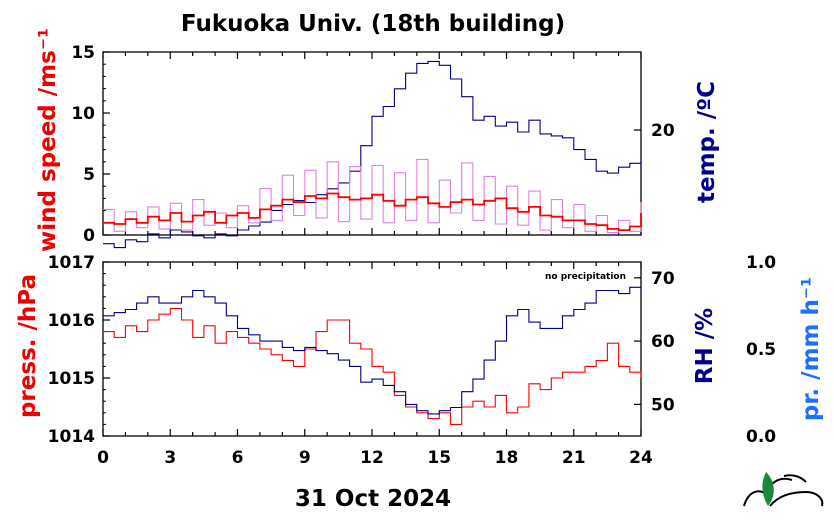  Describe the element at coordinates (783, 489) in the screenshot. I see `logo-icon` at that location.